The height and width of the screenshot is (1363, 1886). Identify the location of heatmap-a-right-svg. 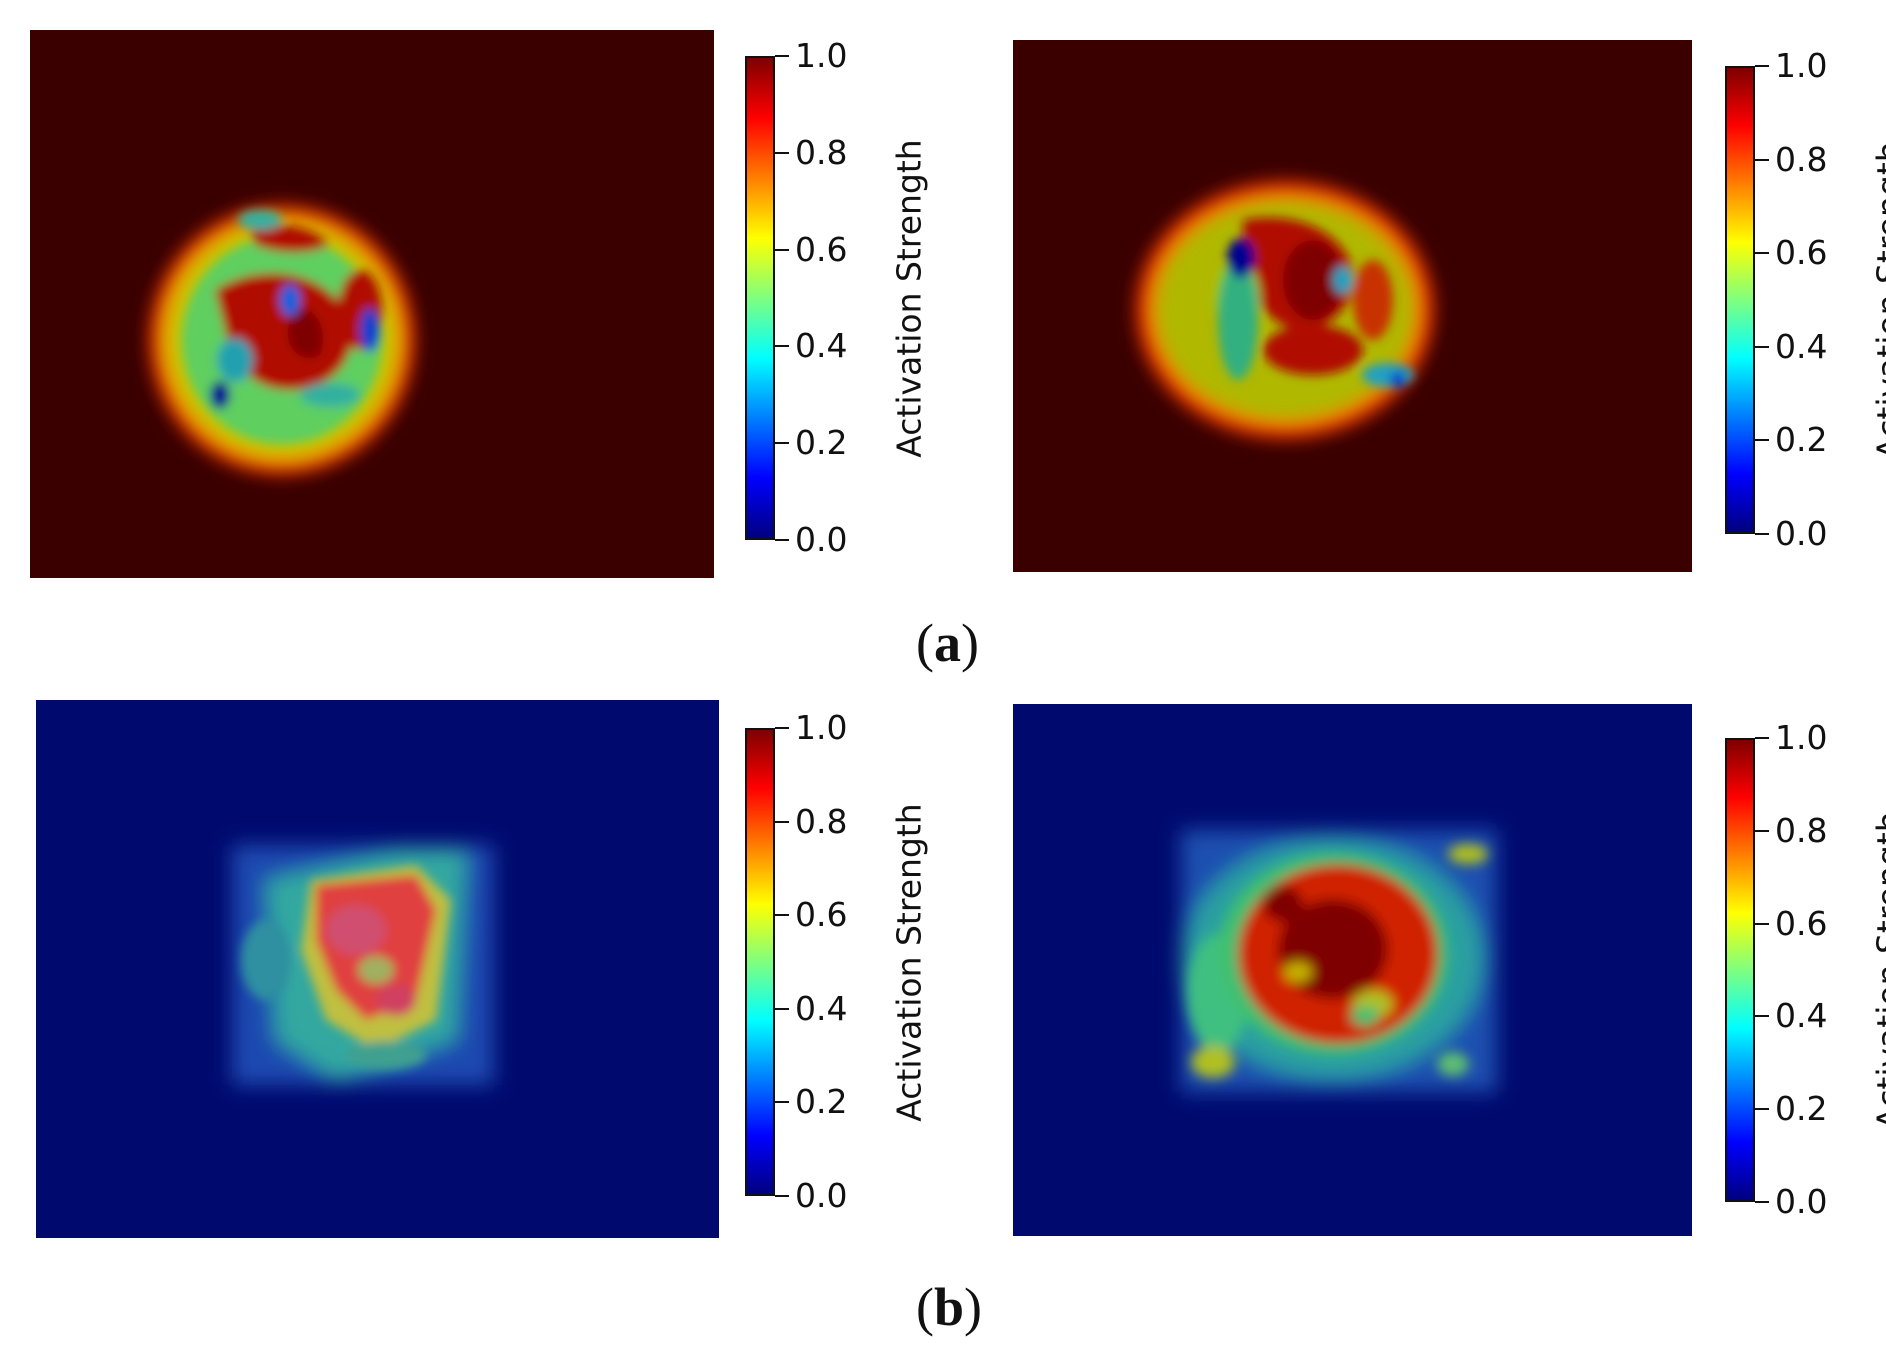
(1352, 306).